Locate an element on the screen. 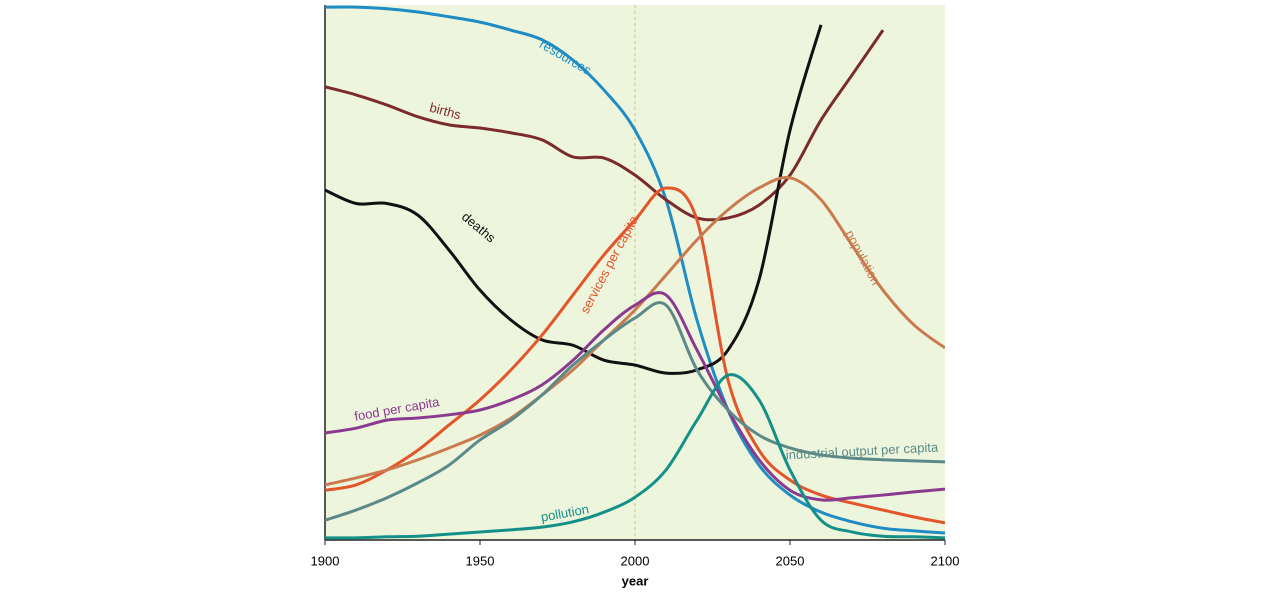  x-tick-label: 2000 is located at coordinates (635, 560).